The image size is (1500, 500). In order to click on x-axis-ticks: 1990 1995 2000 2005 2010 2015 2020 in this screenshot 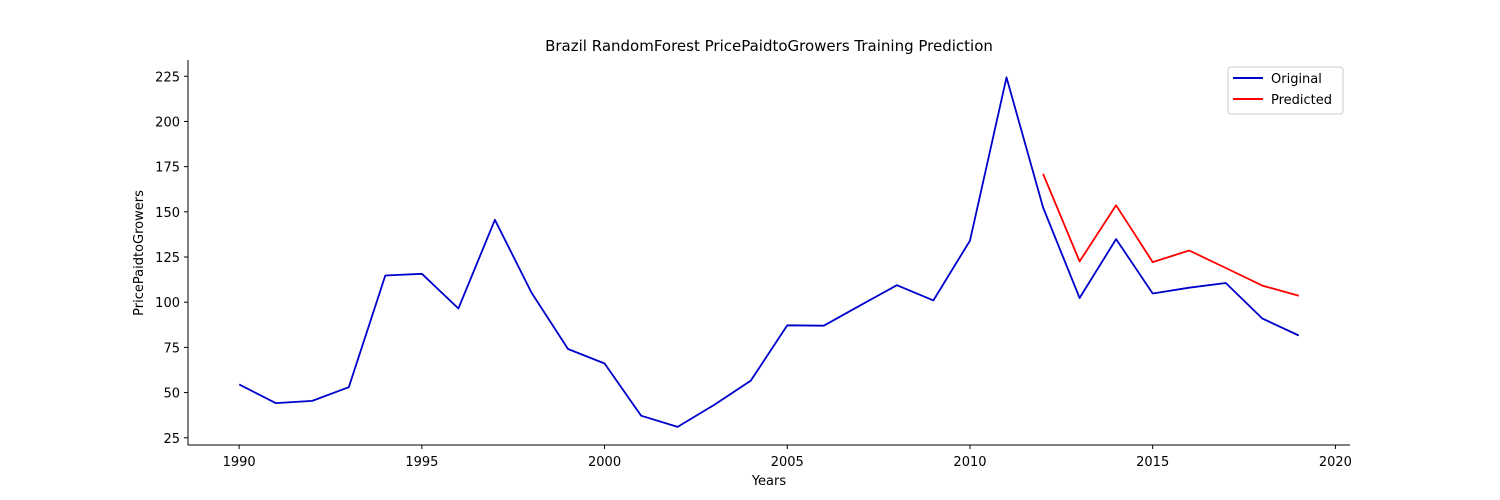, I will do `click(787, 457)`.